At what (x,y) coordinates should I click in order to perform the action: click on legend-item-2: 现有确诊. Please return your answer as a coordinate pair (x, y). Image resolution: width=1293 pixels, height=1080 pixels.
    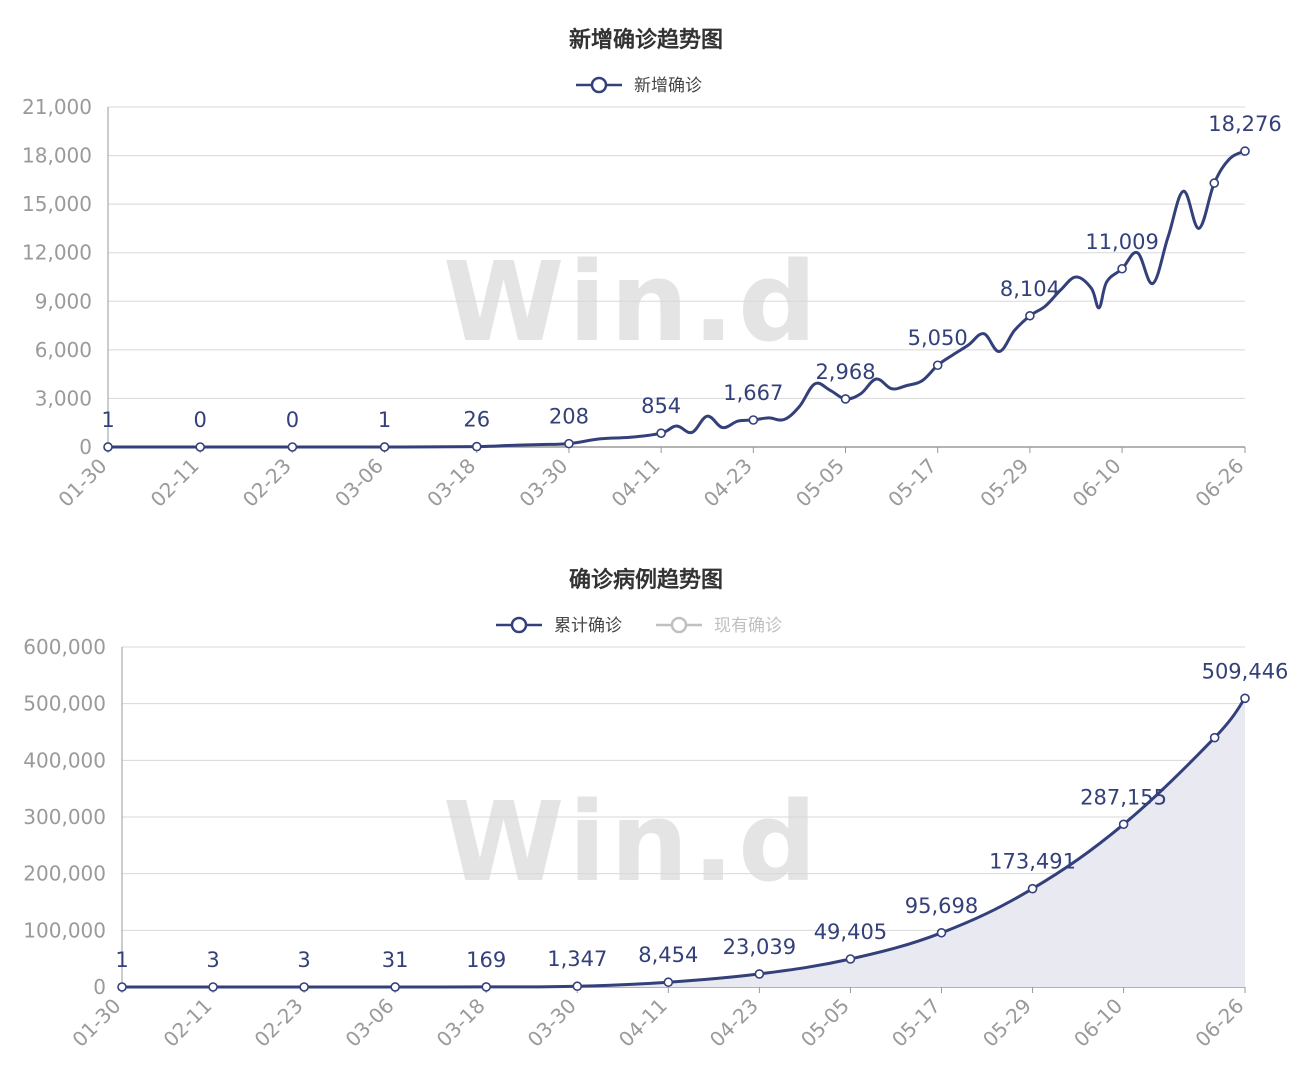
    Looking at the image, I should click on (719, 626).